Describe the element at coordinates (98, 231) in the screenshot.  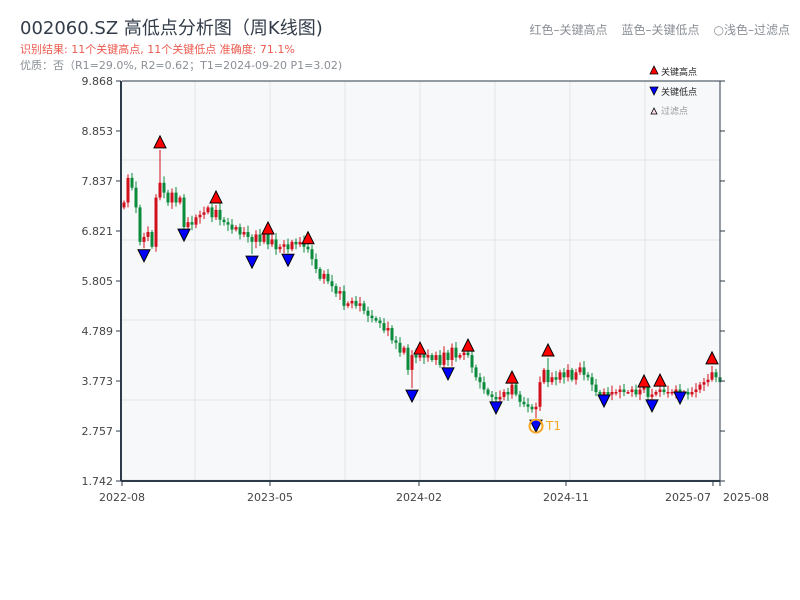
I see `y-tick-label: 6.821` at that location.